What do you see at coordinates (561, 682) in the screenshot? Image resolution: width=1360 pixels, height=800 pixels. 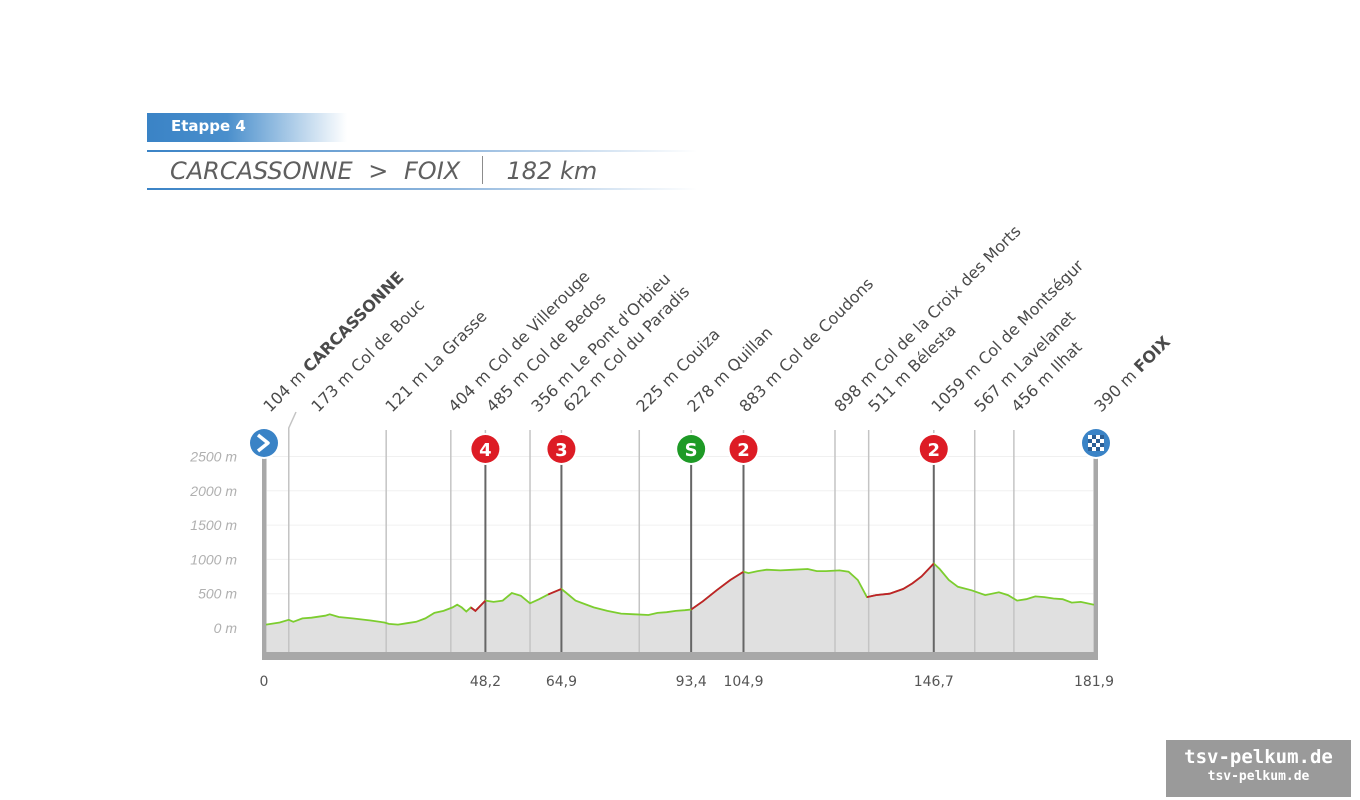 I see `x-tick-label: 64,9` at bounding box center [561, 682].